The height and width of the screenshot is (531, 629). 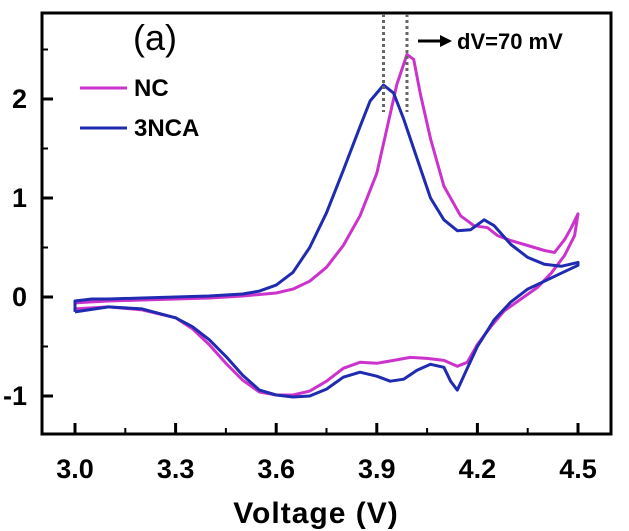 I want to click on y-tick-label: 0, so click(x=19, y=297).